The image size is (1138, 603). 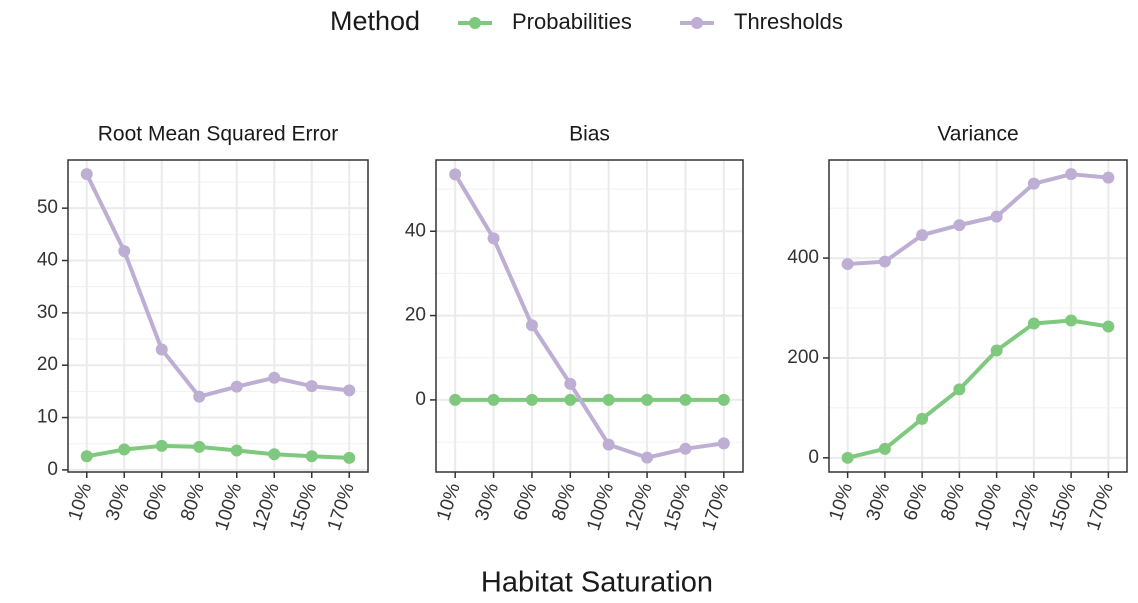 I want to click on x-axis-label: Habitat Saturation, so click(x=597, y=583).